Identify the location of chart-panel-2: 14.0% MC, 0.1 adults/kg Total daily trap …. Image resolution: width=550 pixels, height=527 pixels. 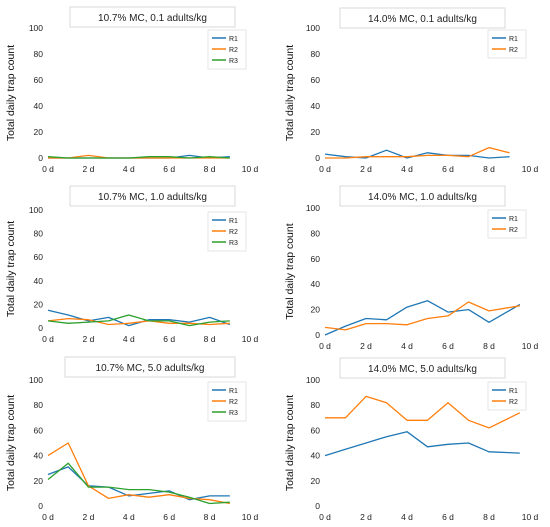
(411, 90).